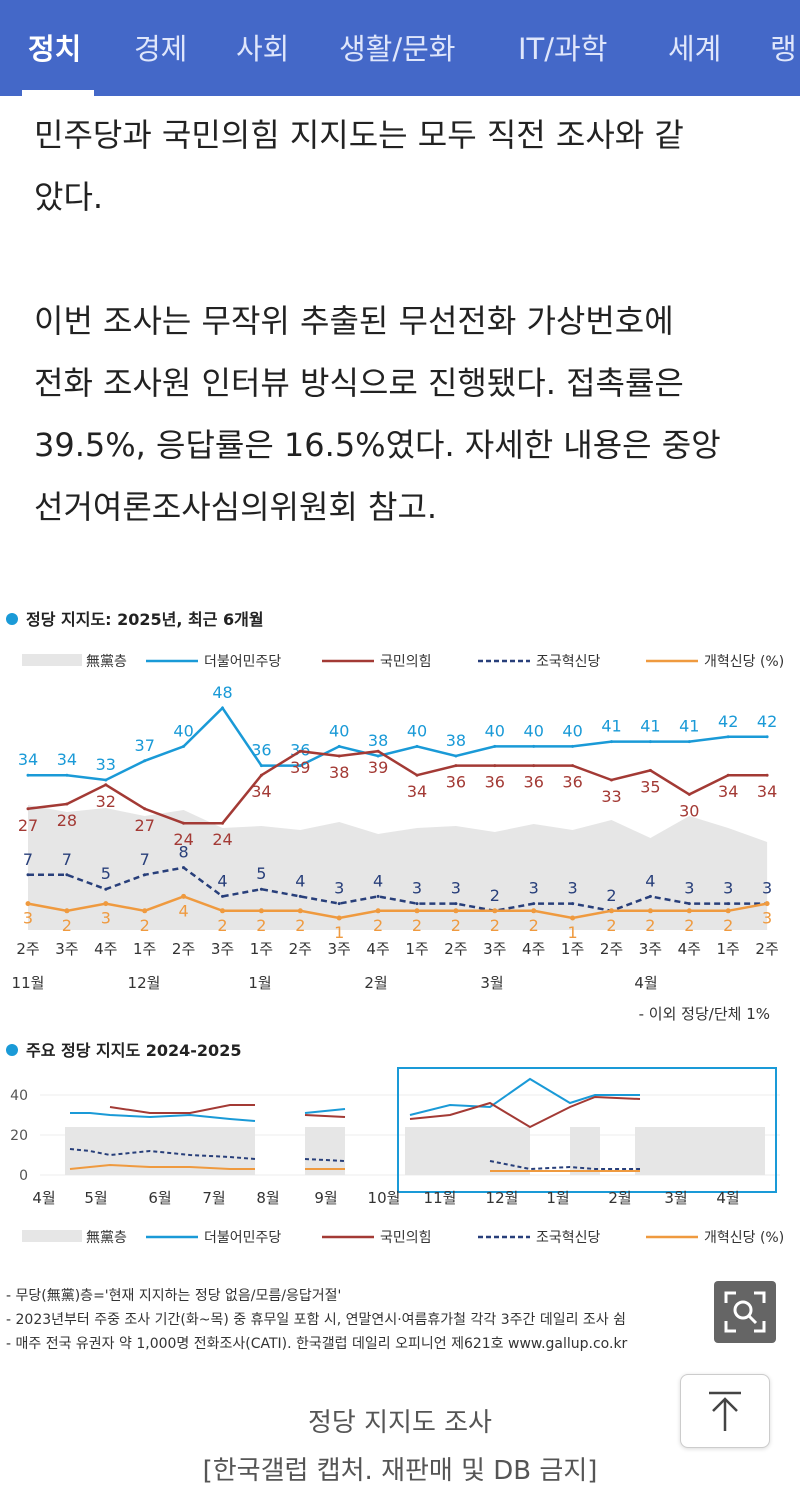 The image size is (800, 1492). Describe the element at coordinates (491, 983) in the screenshot. I see `month-label: 3월` at that location.